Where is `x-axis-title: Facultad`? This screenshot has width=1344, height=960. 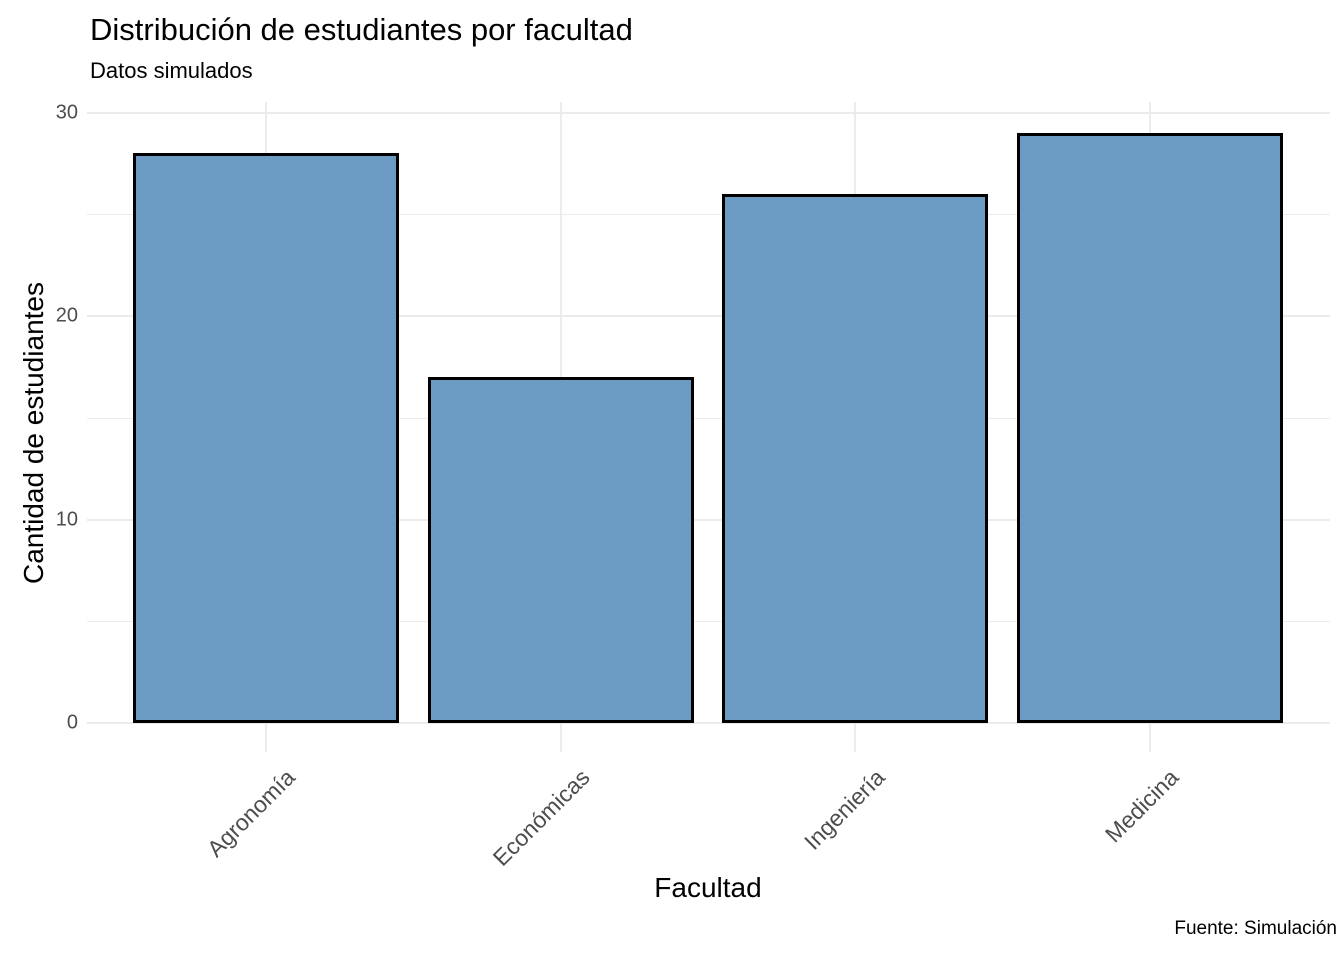
x-axis-title: Facultad is located at coordinates (708, 887).